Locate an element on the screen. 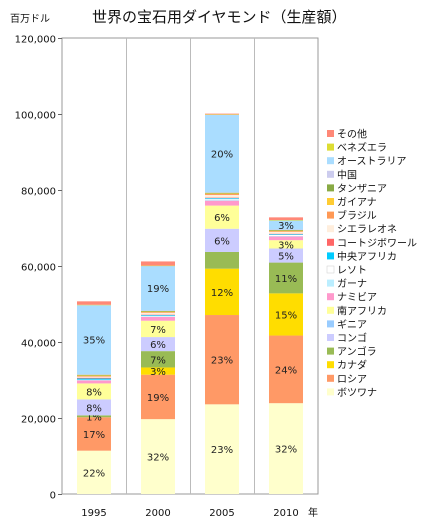  legend-label: コンゴ is located at coordinates (352, 338).